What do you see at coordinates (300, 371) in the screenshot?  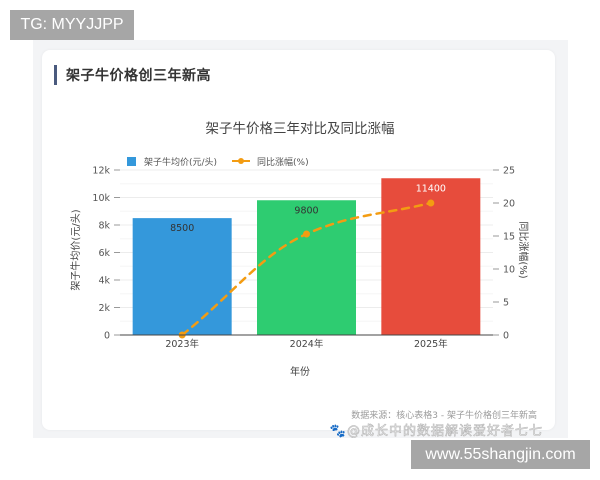 I see `x-axis-title: 年份` at bounding box center [300, 371].